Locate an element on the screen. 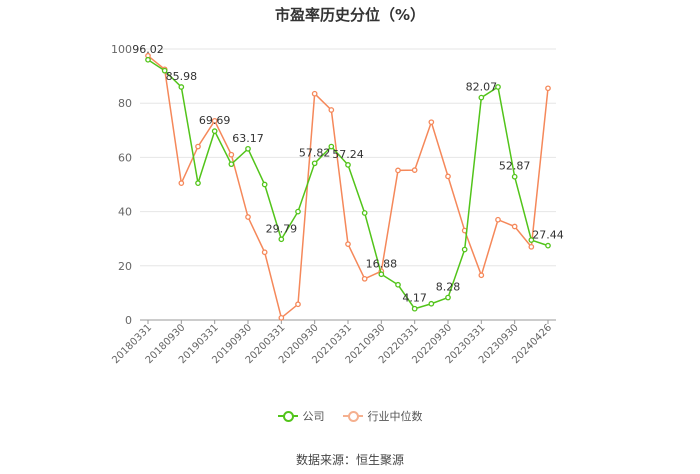 The height and width of the screenshot is (474, 700). legend-item-industry-median: 行业中位数 is located at coordinates (382, 416).